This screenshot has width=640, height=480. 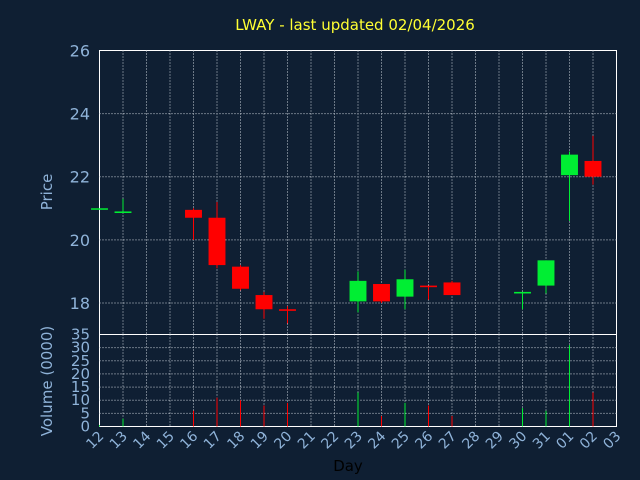 I want to click on day-tick-label: 15, so click(x=166, y=441).